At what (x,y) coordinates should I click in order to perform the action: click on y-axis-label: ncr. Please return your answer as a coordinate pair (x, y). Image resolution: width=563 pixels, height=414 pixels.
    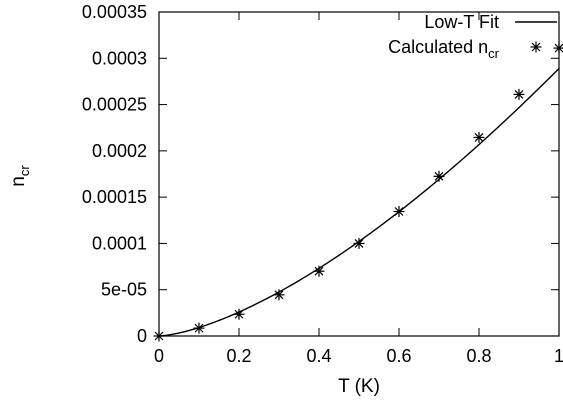
    Looking at the image, I should click on (20, 176).